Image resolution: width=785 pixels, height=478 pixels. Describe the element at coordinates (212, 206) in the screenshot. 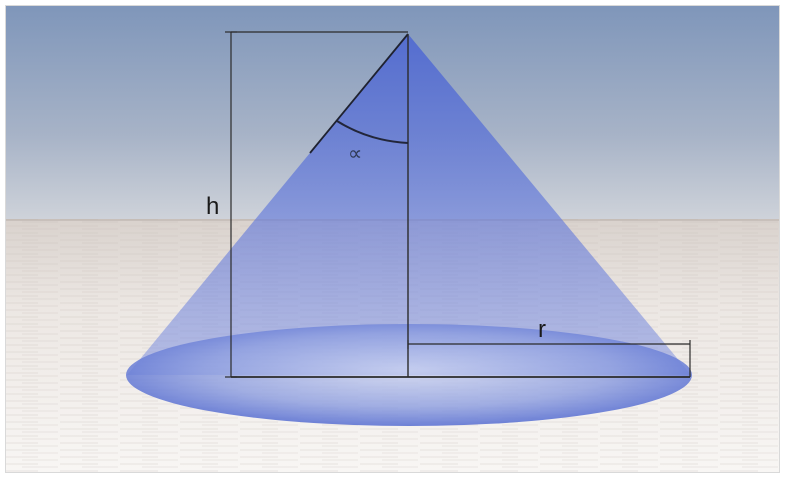

I see `height-label: h` at that location.